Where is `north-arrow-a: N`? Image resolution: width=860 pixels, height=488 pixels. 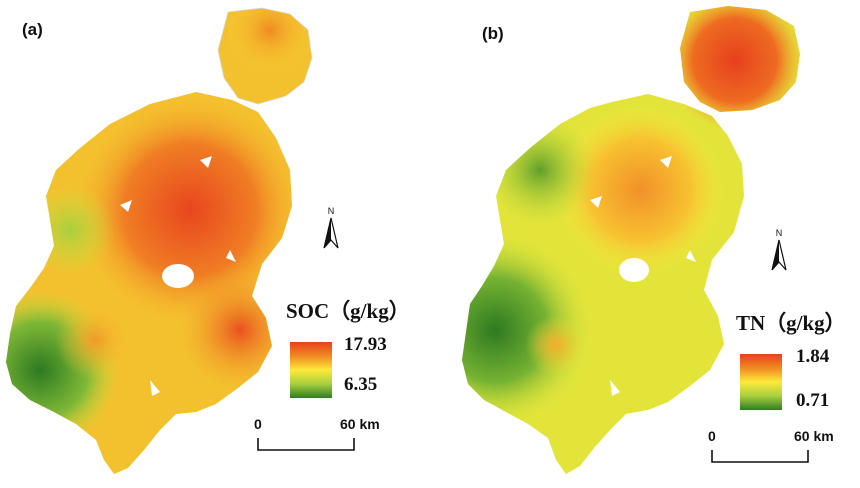
north-arrow-a: N is located at coordinates (331, 230).